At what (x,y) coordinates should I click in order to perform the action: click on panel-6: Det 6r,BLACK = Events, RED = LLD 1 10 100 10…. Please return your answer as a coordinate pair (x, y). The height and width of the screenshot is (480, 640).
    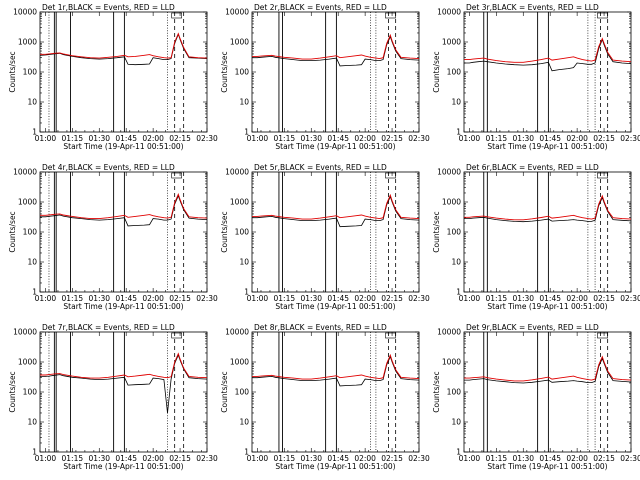
    Looking at the image, I should click on (536, 237).